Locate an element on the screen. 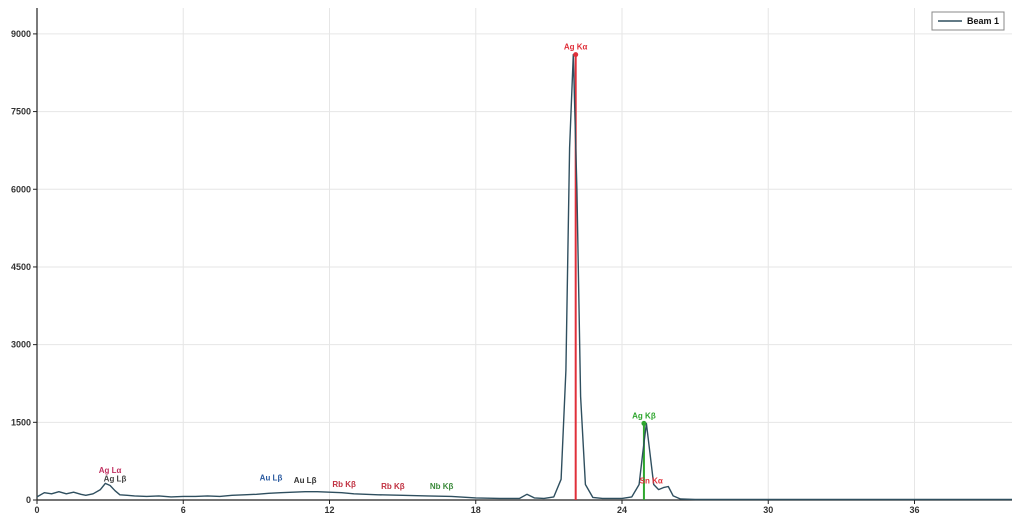 The image size is (1021, 516). y-tick-label: 7500 is located at coordinates (21, 112).